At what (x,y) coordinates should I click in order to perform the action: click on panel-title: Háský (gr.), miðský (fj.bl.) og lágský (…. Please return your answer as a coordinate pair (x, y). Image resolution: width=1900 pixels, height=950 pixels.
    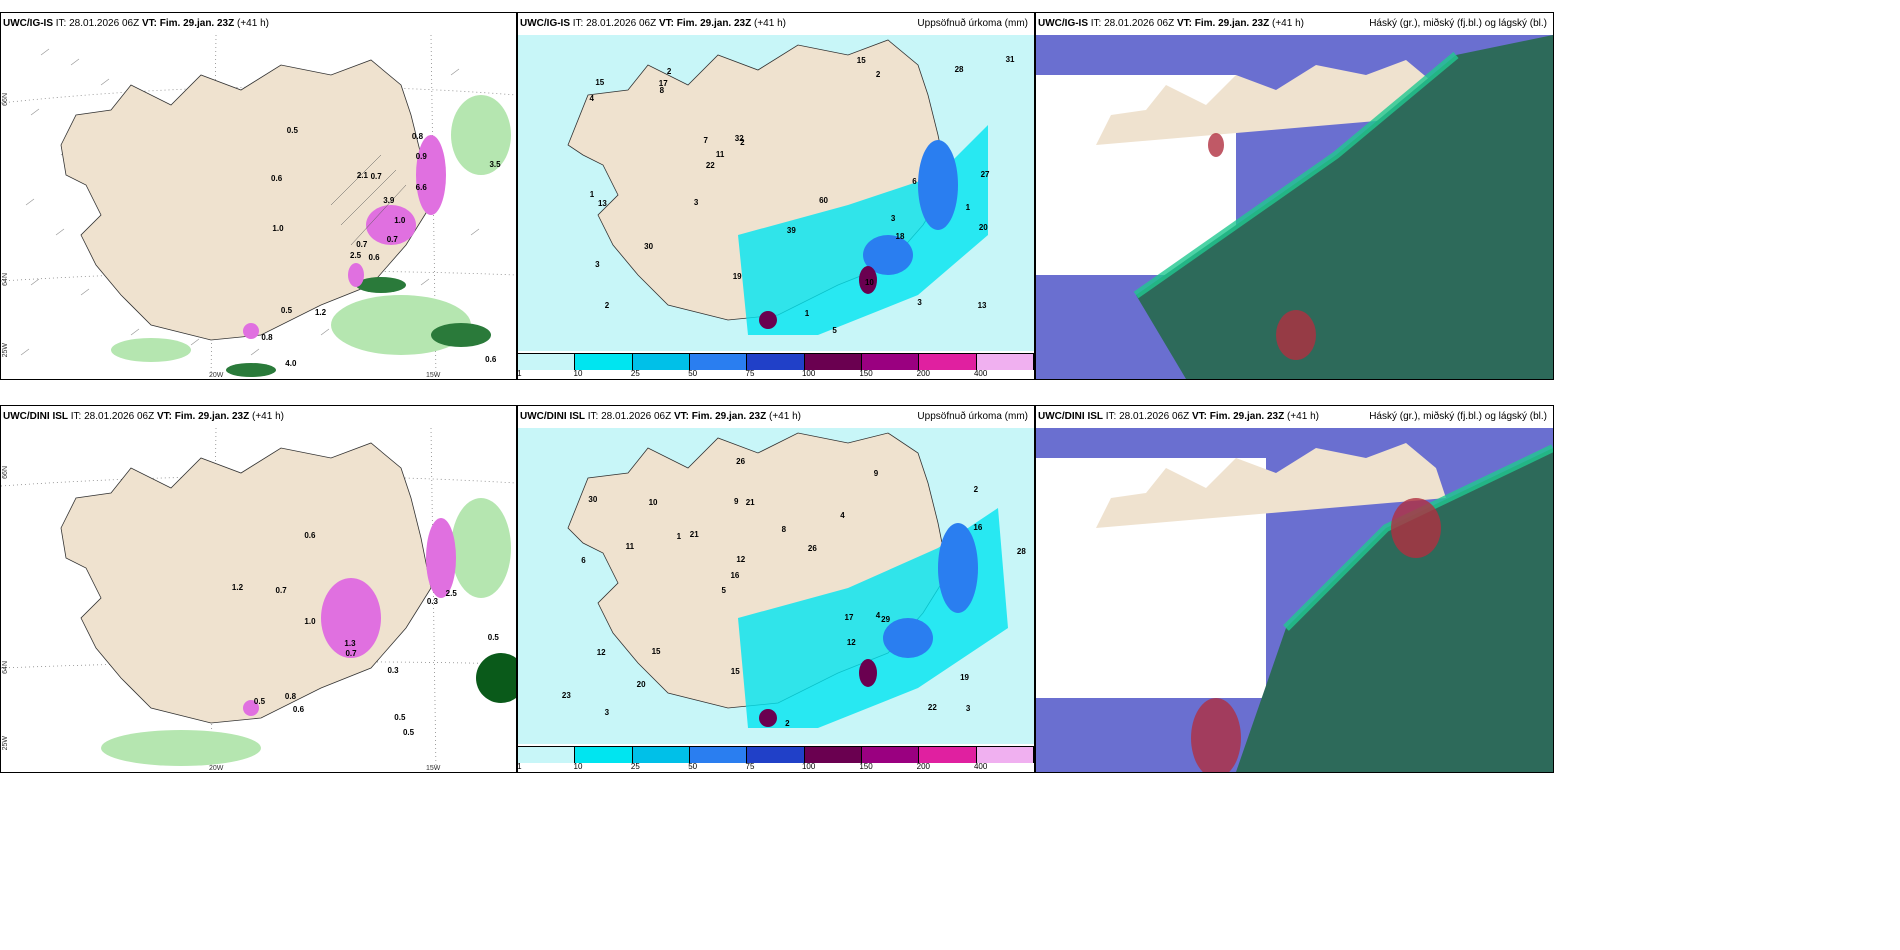
    Looking at the image, I should click on (1458, 23).